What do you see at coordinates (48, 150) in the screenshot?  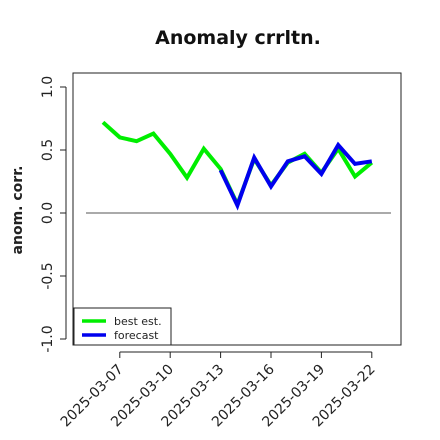 I see `y-tick-label: 0.5` at bounding box center [48, 150].